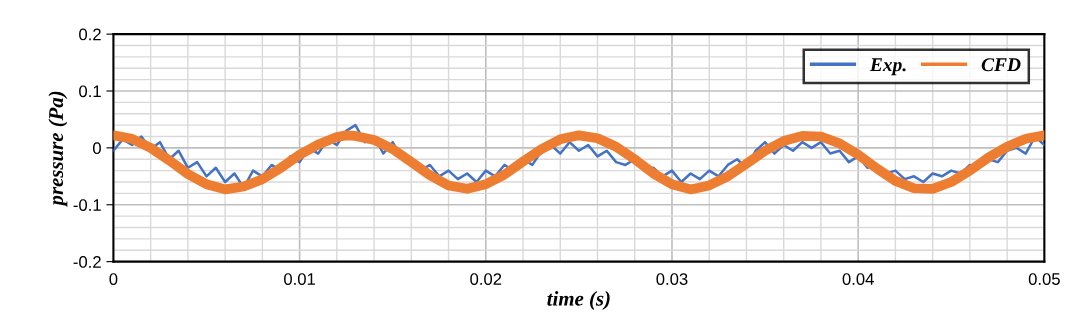 This screenshot has width=1080, height=325. I want to click on legend-label: Exp., so click(887, 67).